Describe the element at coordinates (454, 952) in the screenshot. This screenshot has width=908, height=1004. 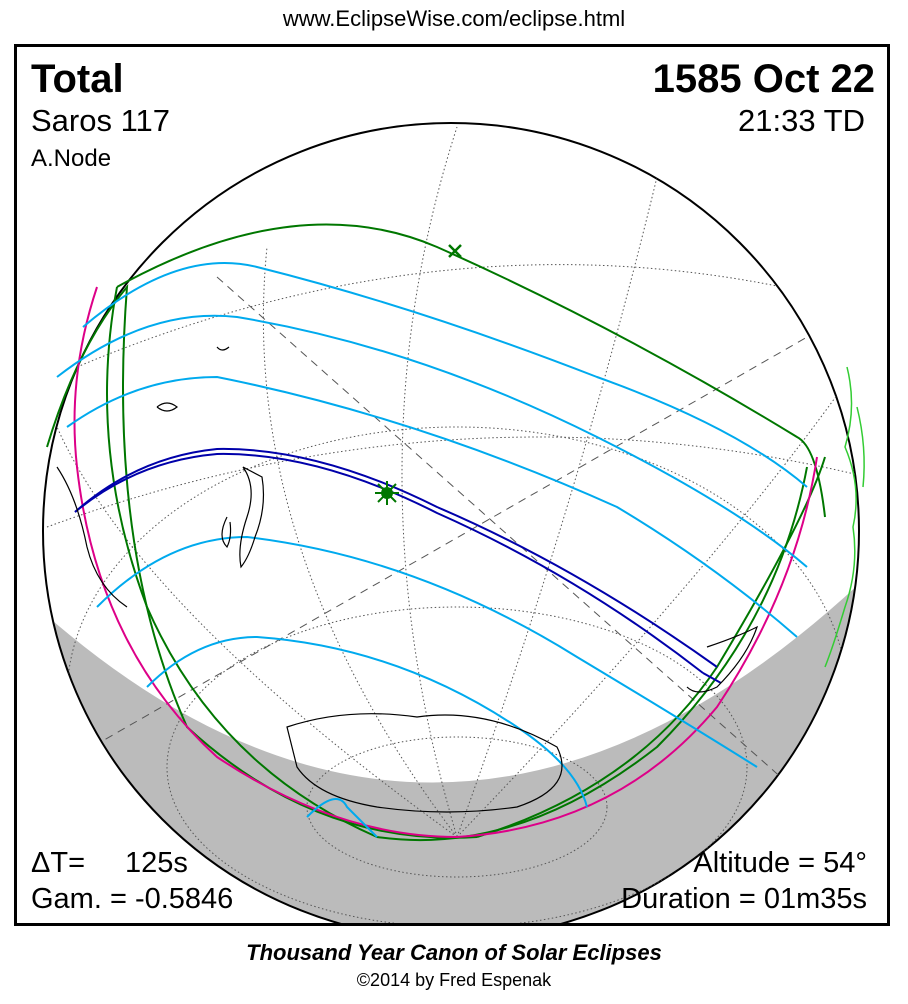
I see `canon-title: Thousand Year Canon of Solar Eclipses` at that location.